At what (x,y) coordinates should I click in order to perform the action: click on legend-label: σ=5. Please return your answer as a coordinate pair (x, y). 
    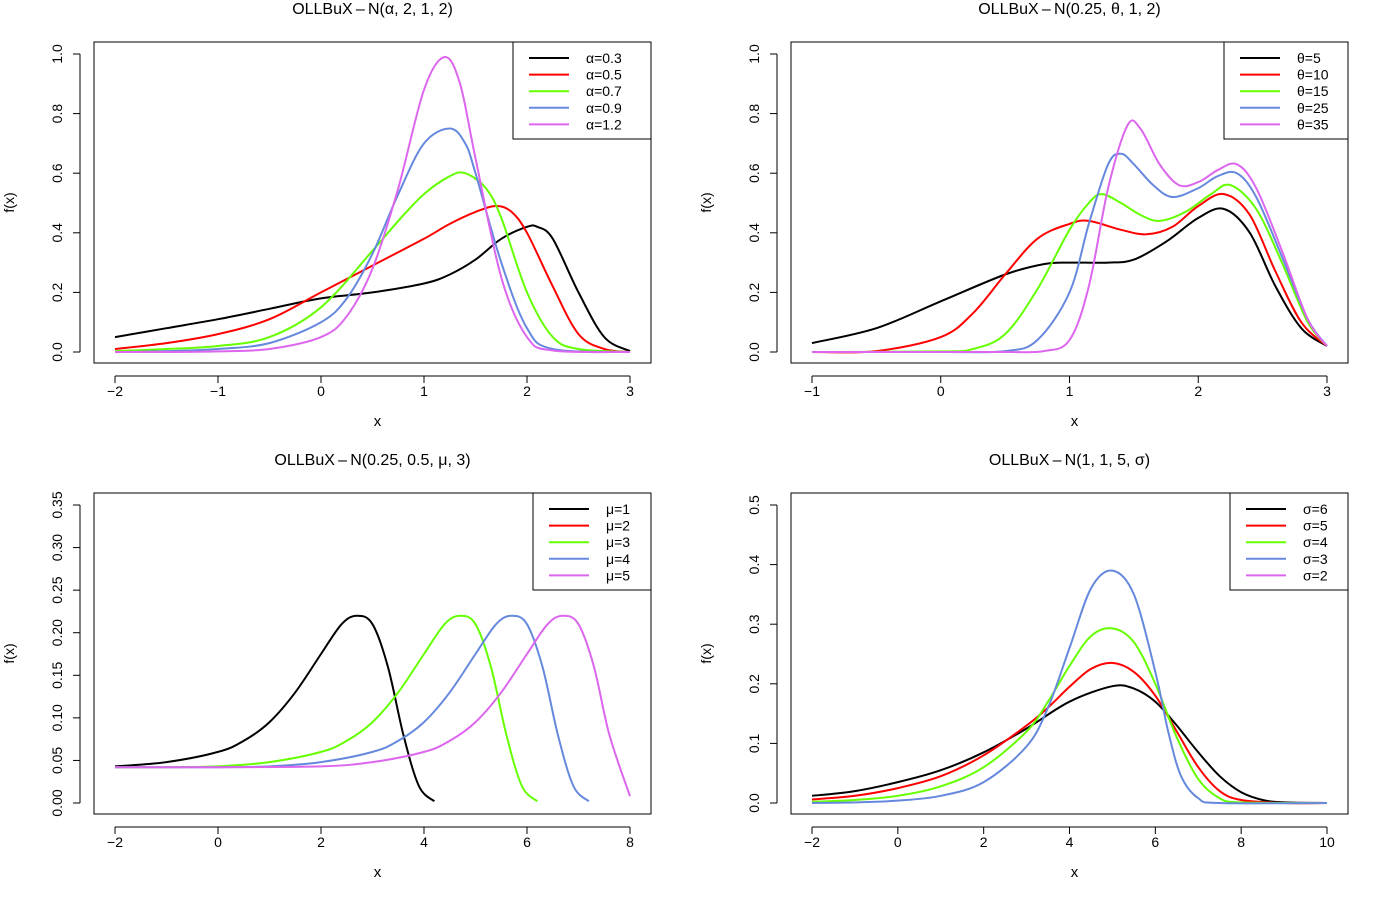
    Looking at the image, I should click on (1315, 526).